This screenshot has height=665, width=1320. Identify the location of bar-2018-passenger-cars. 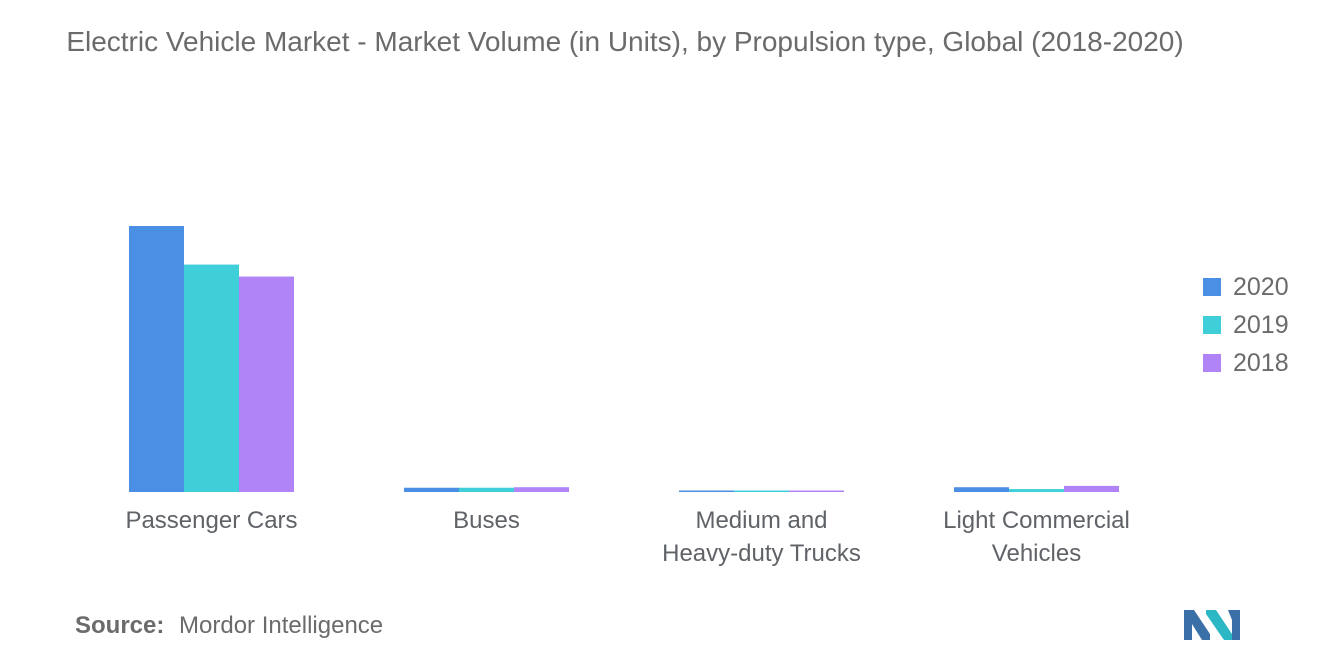
(266, 384).